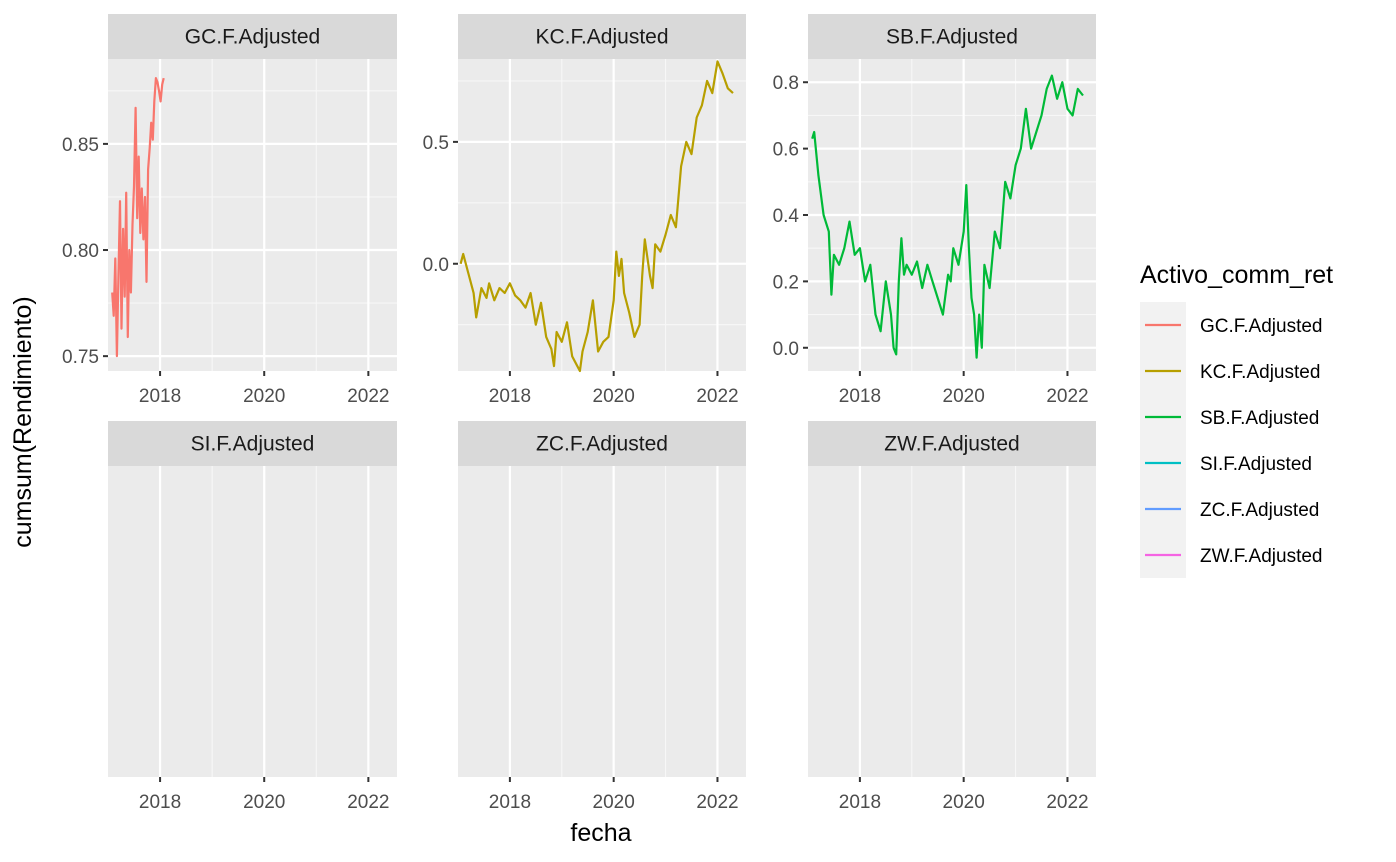 Image resolution: width=1396 pixels, height=862 pixels. Describe the element at coordinates (600, 833) in the screenshot. I see `x-axis-title: fecha` at that location.